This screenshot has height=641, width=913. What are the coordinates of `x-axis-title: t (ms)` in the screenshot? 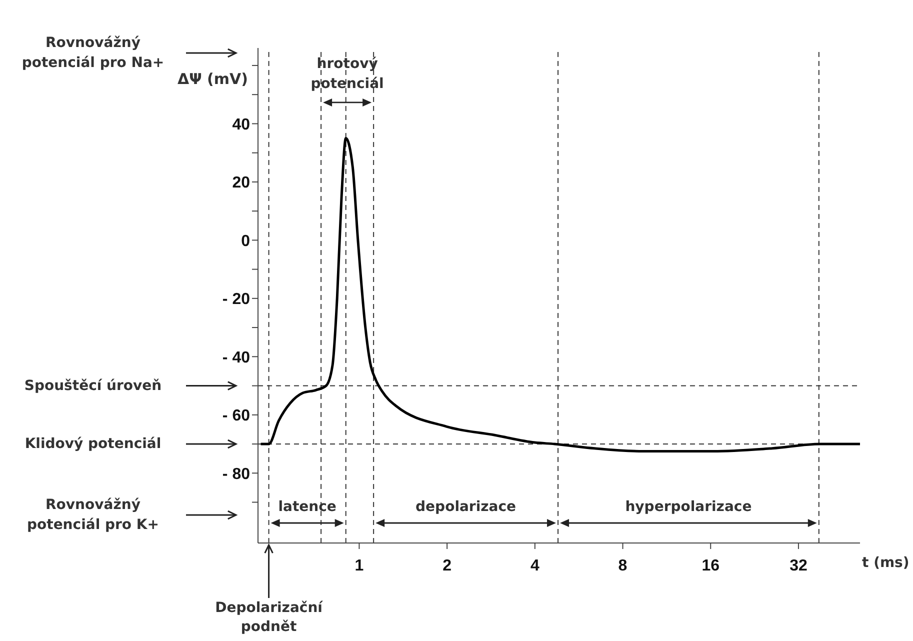 It's located at (886, 563).